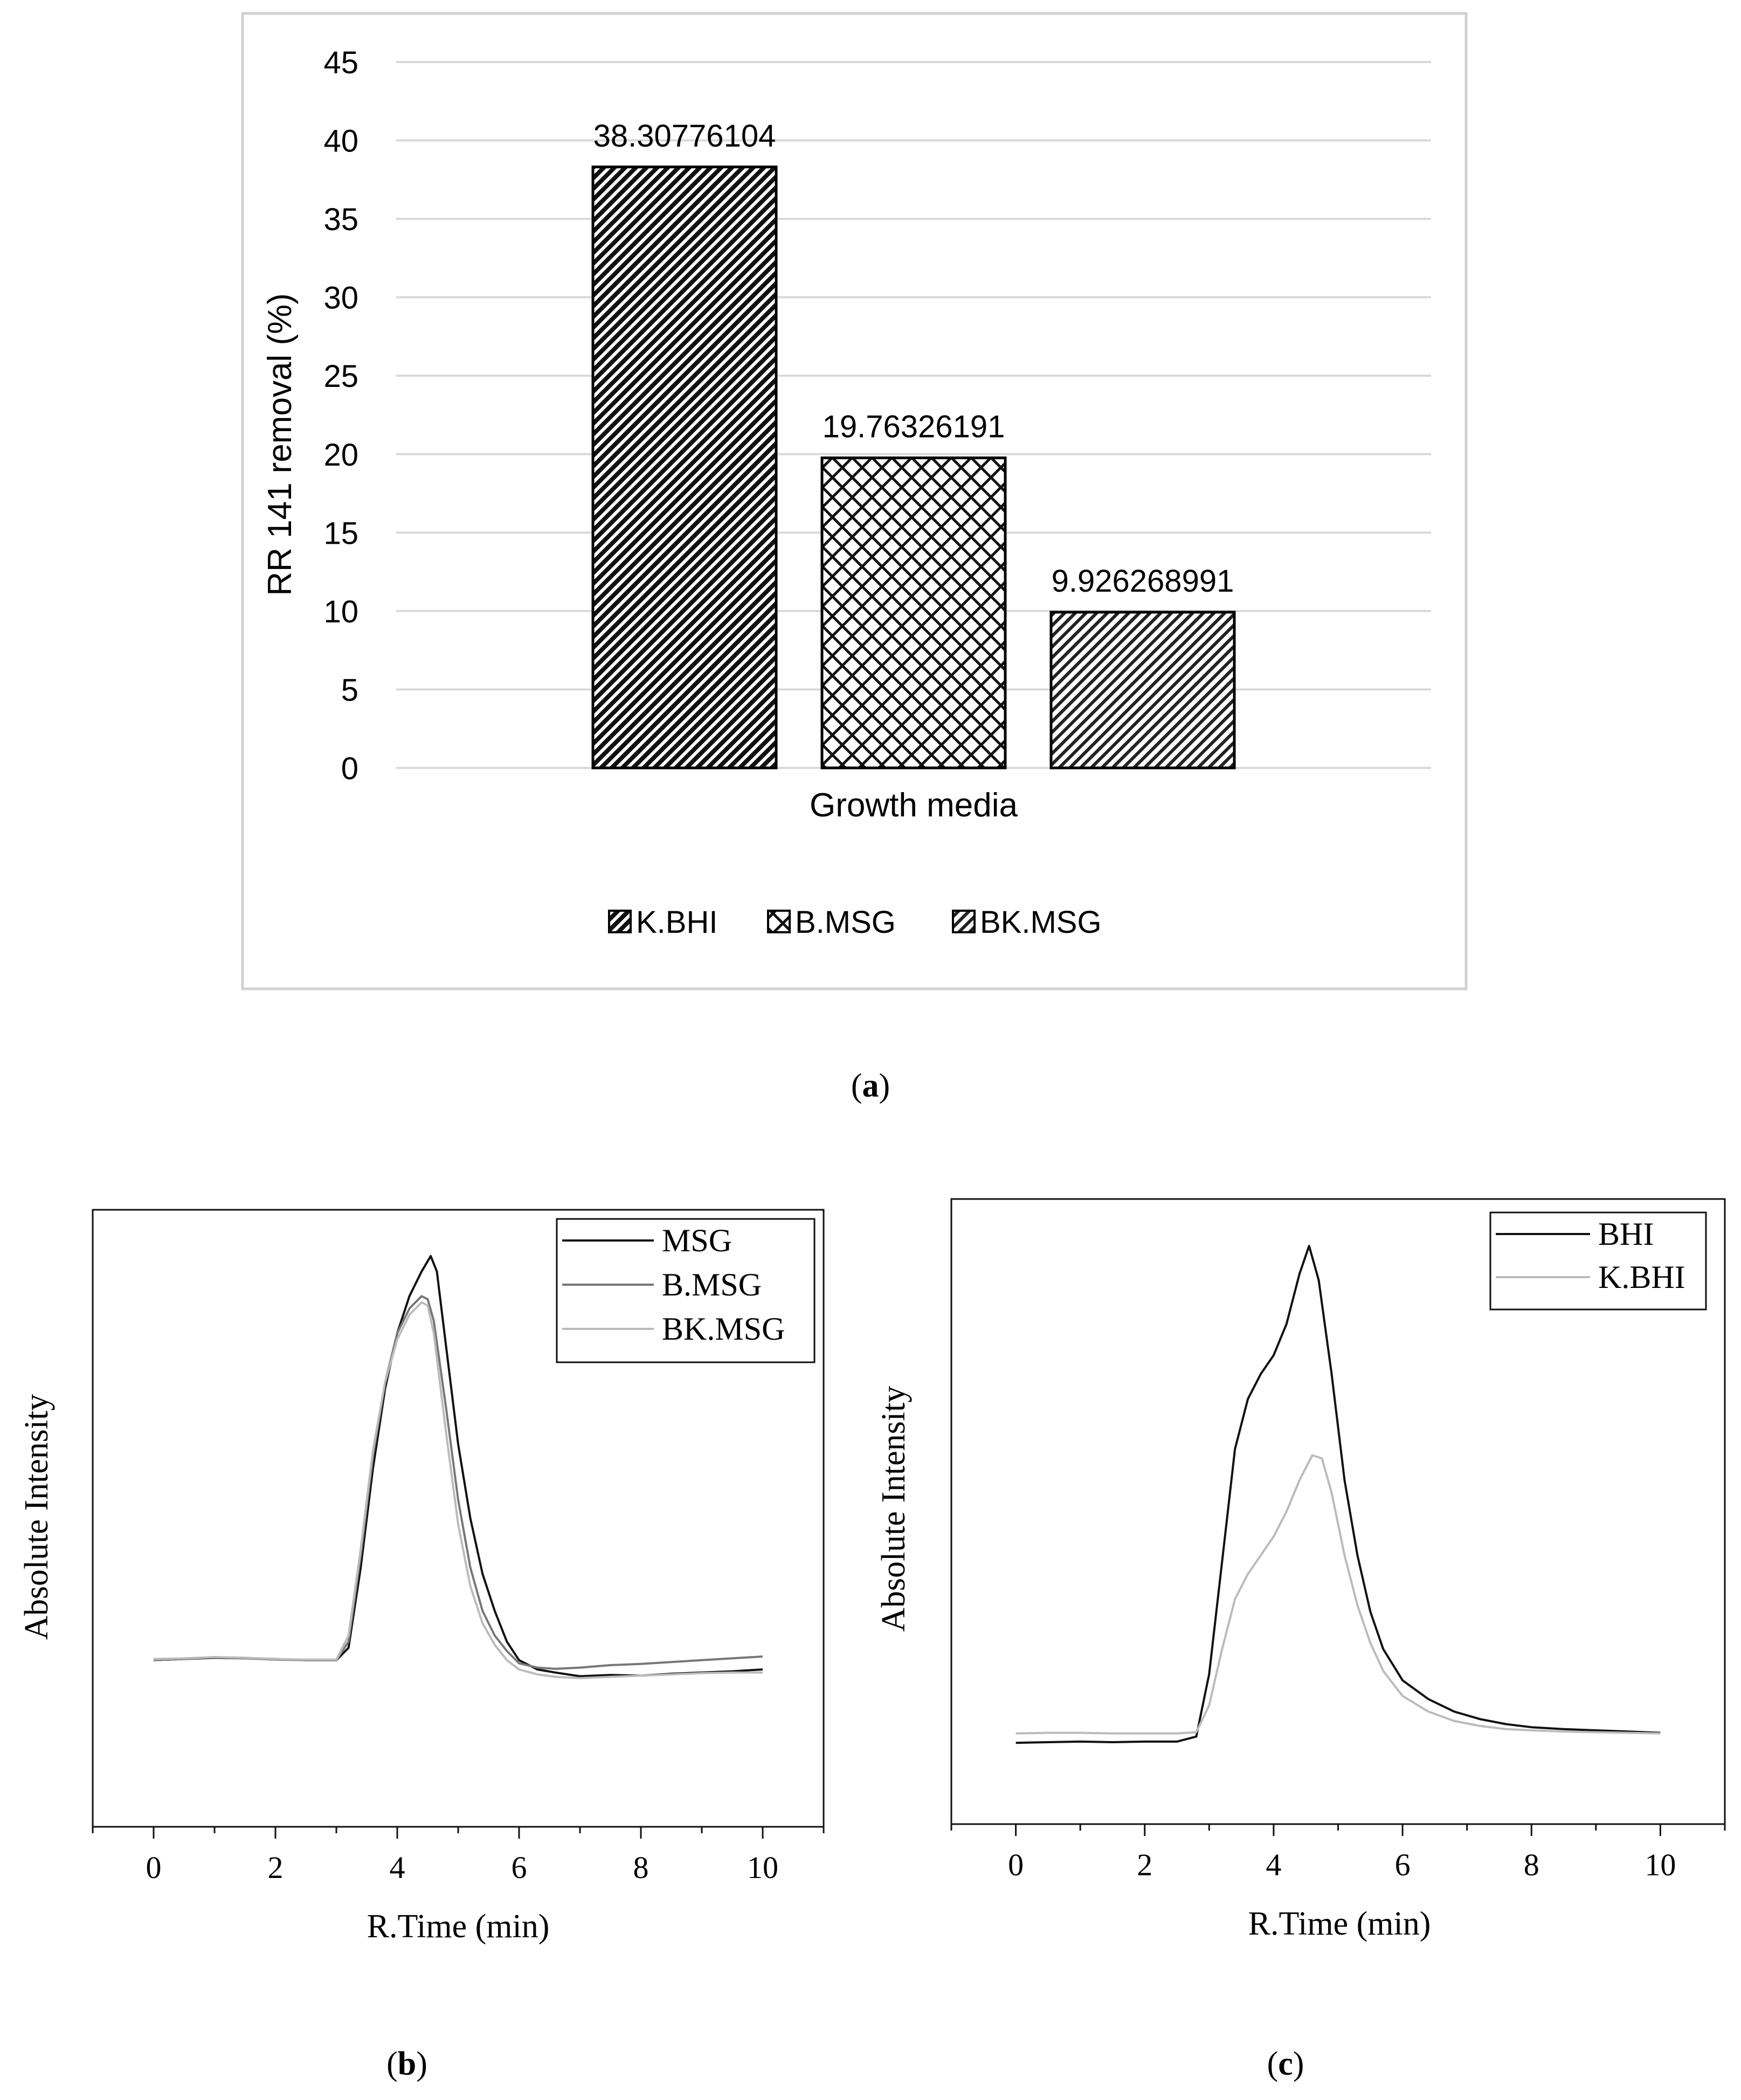 The width and height of the screenshot is (1741, 2100). What do you see at coordinates (280, 444) in the screenshot?
I see `y-axis-label: RR 141 removal (%)` at bounding box center [280, 444].